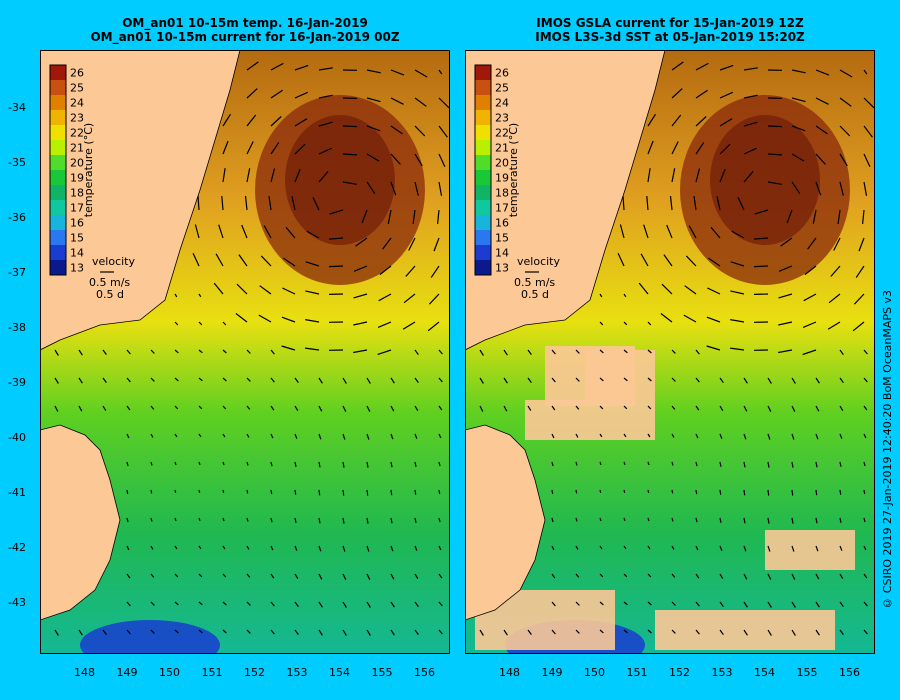  Describe the element at coordinates (77, 253) in the screenshot. I see `colorbar-tick-label: 14` at that location.